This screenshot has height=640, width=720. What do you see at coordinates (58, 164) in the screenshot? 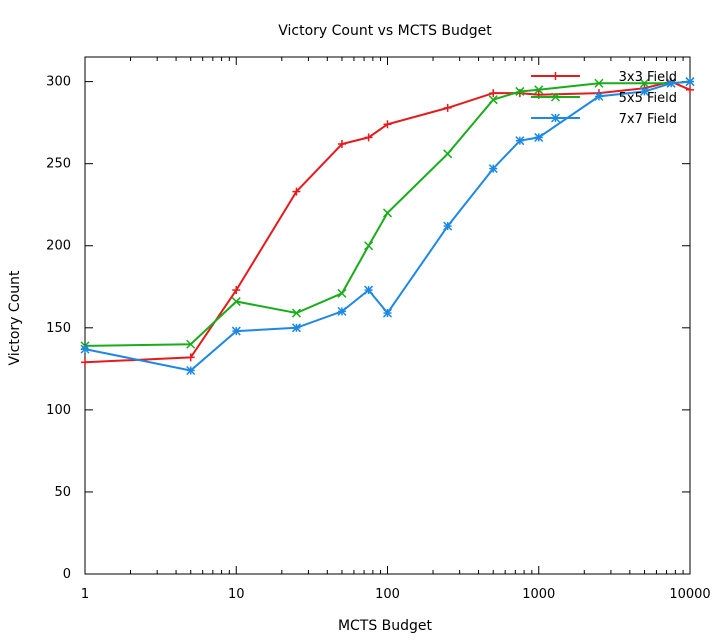
I see `y-tick-label: 250` at bounding box center [58, 164].